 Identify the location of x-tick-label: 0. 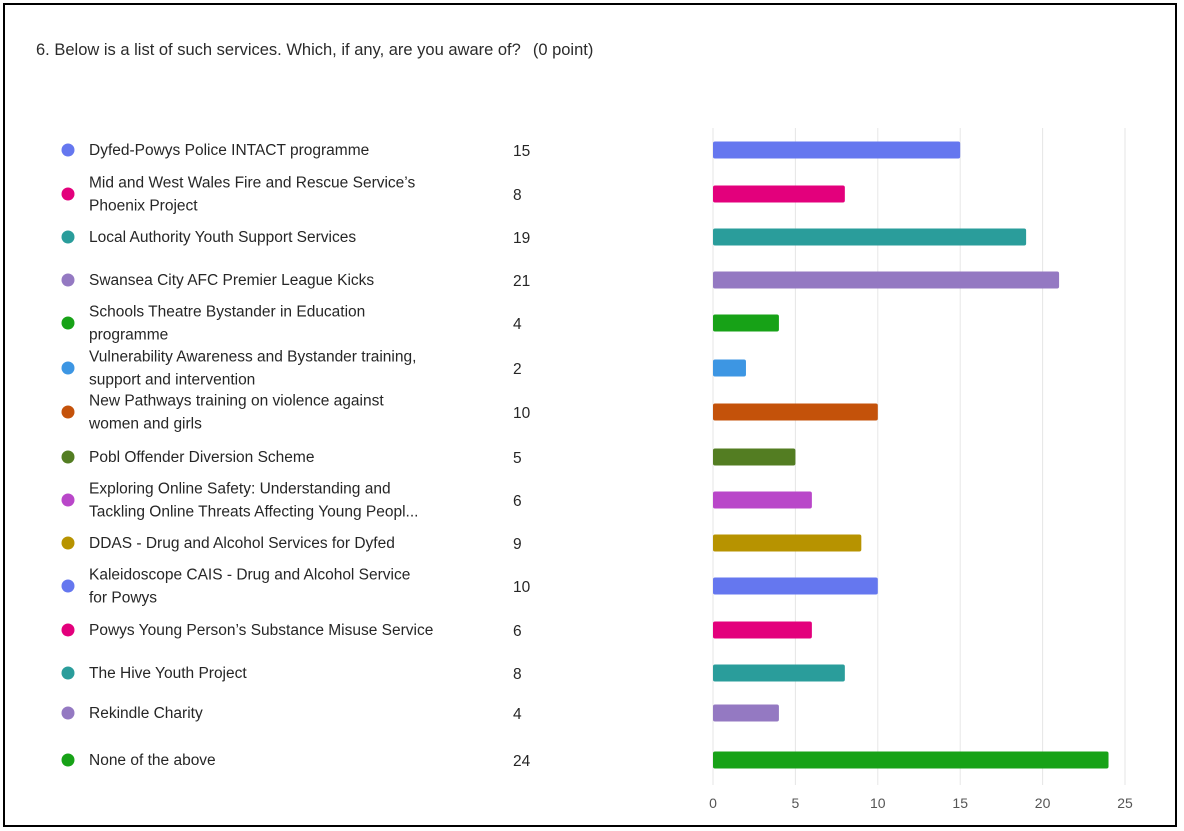
(713, 803).